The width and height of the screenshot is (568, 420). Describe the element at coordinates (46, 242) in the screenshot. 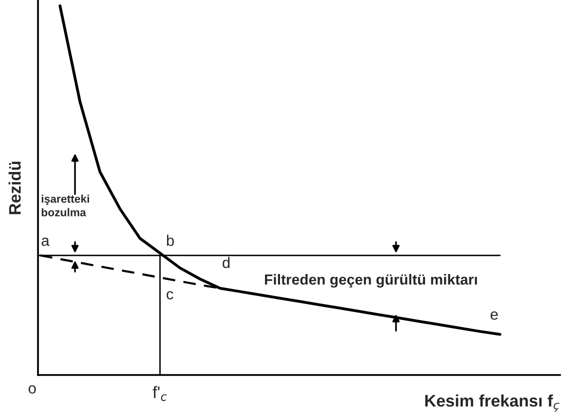

I see `annotation: a` at that location.